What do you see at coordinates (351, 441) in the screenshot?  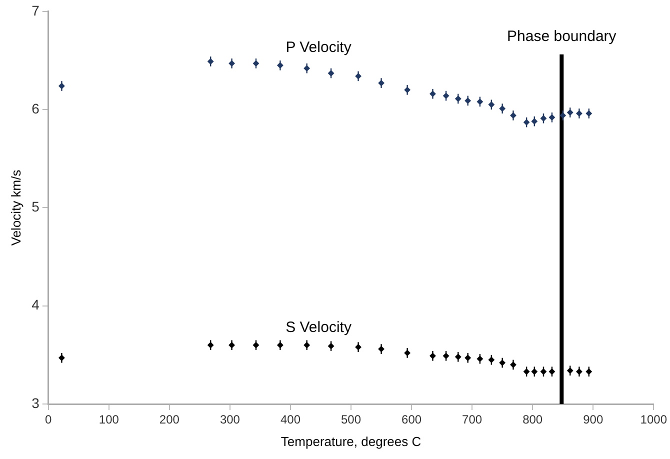 I see `x-axis-title: Temperature, degrees C` at bounding box center [351, 441].